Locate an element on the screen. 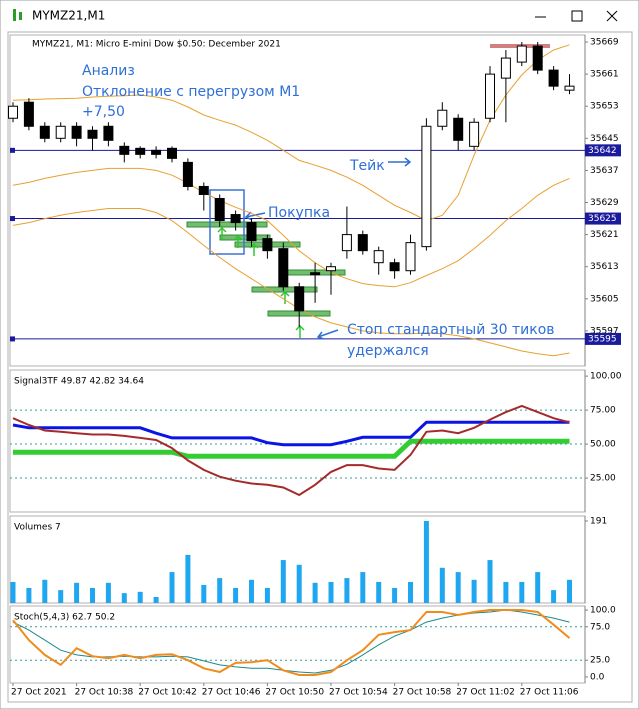 This screenshot has height=709, width=639. y-tick-label: 35597 is located at coordinates (604, 331).